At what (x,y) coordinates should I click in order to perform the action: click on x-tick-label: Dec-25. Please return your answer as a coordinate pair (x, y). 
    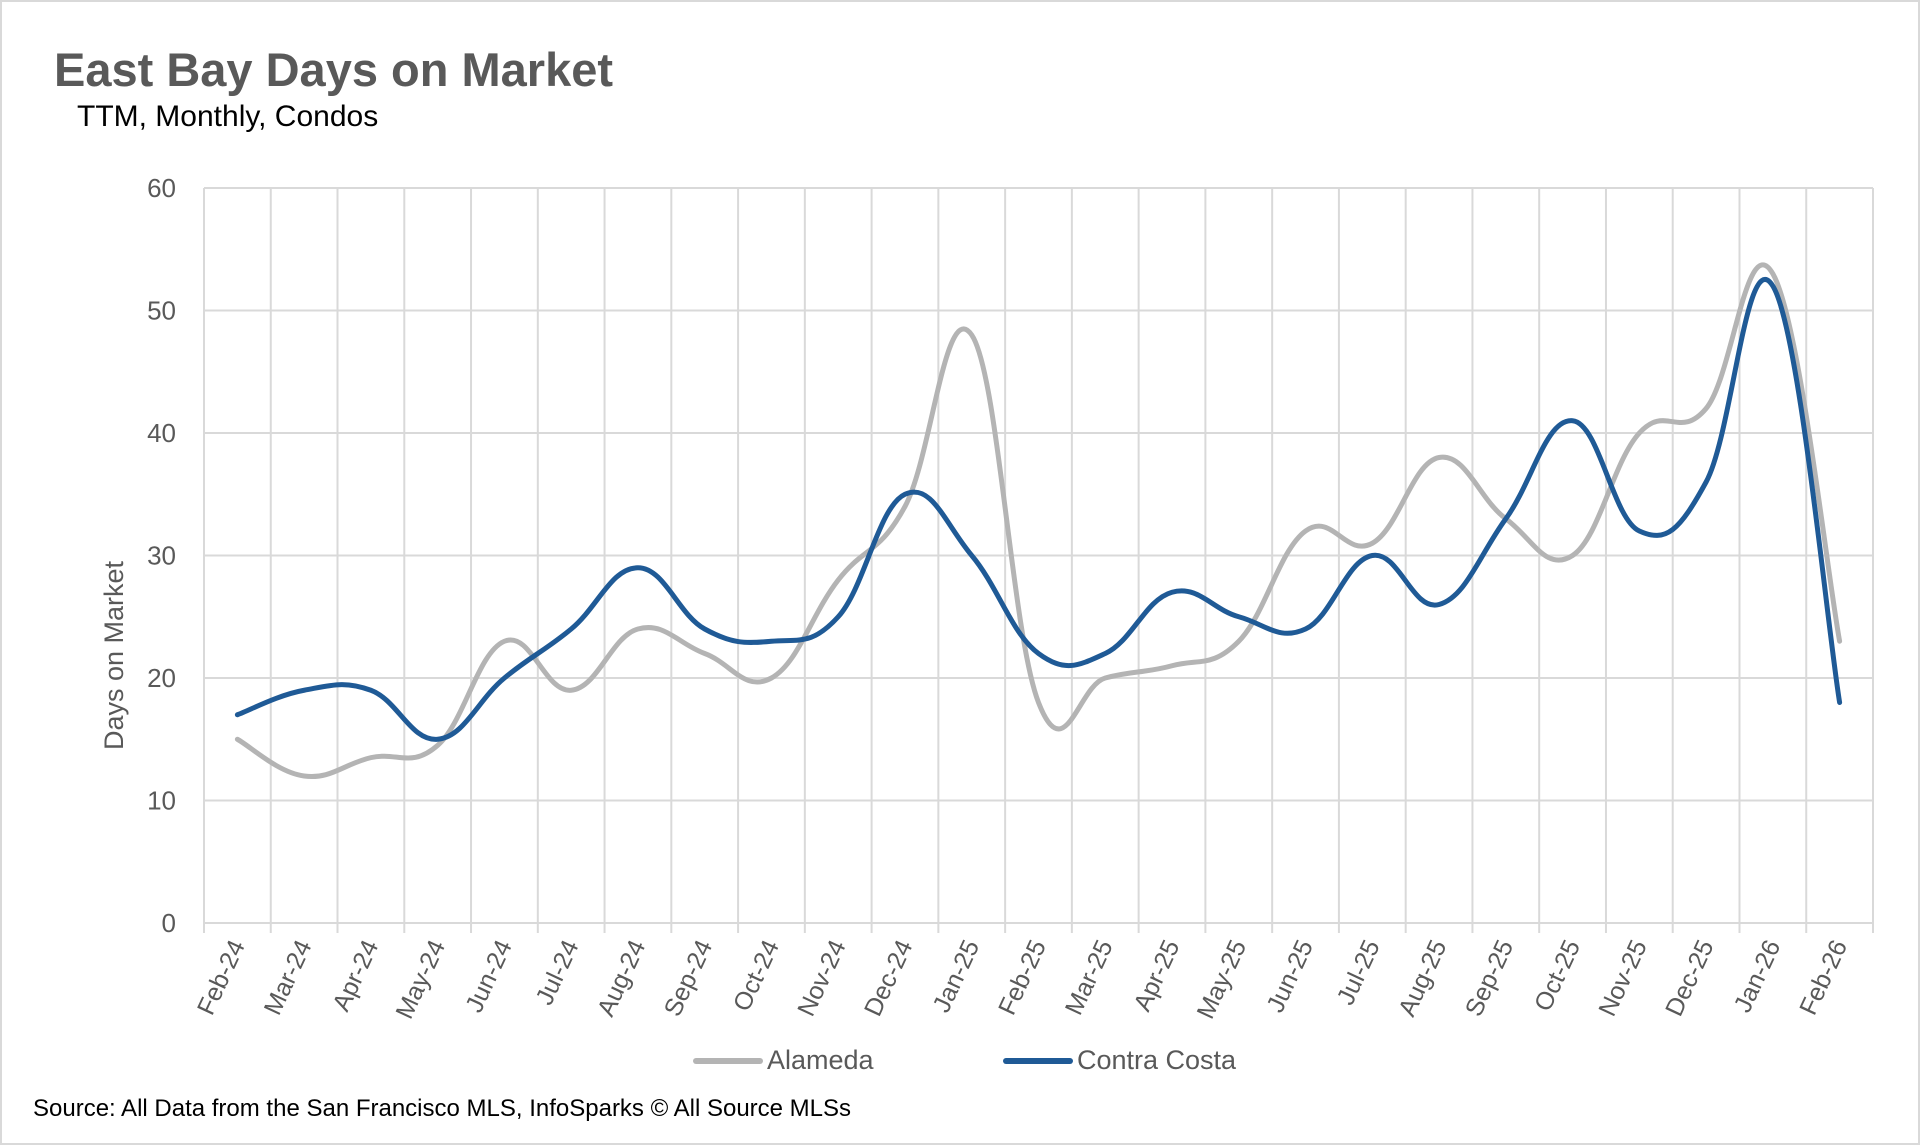
    Looking at the image, I should click on (1689, 978).